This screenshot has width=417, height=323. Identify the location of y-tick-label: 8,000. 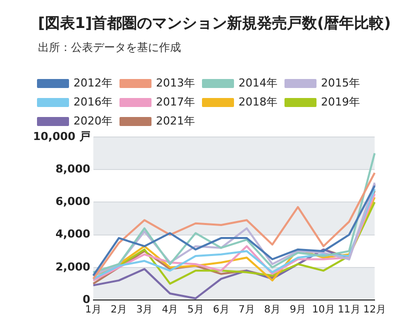
(73, 169).